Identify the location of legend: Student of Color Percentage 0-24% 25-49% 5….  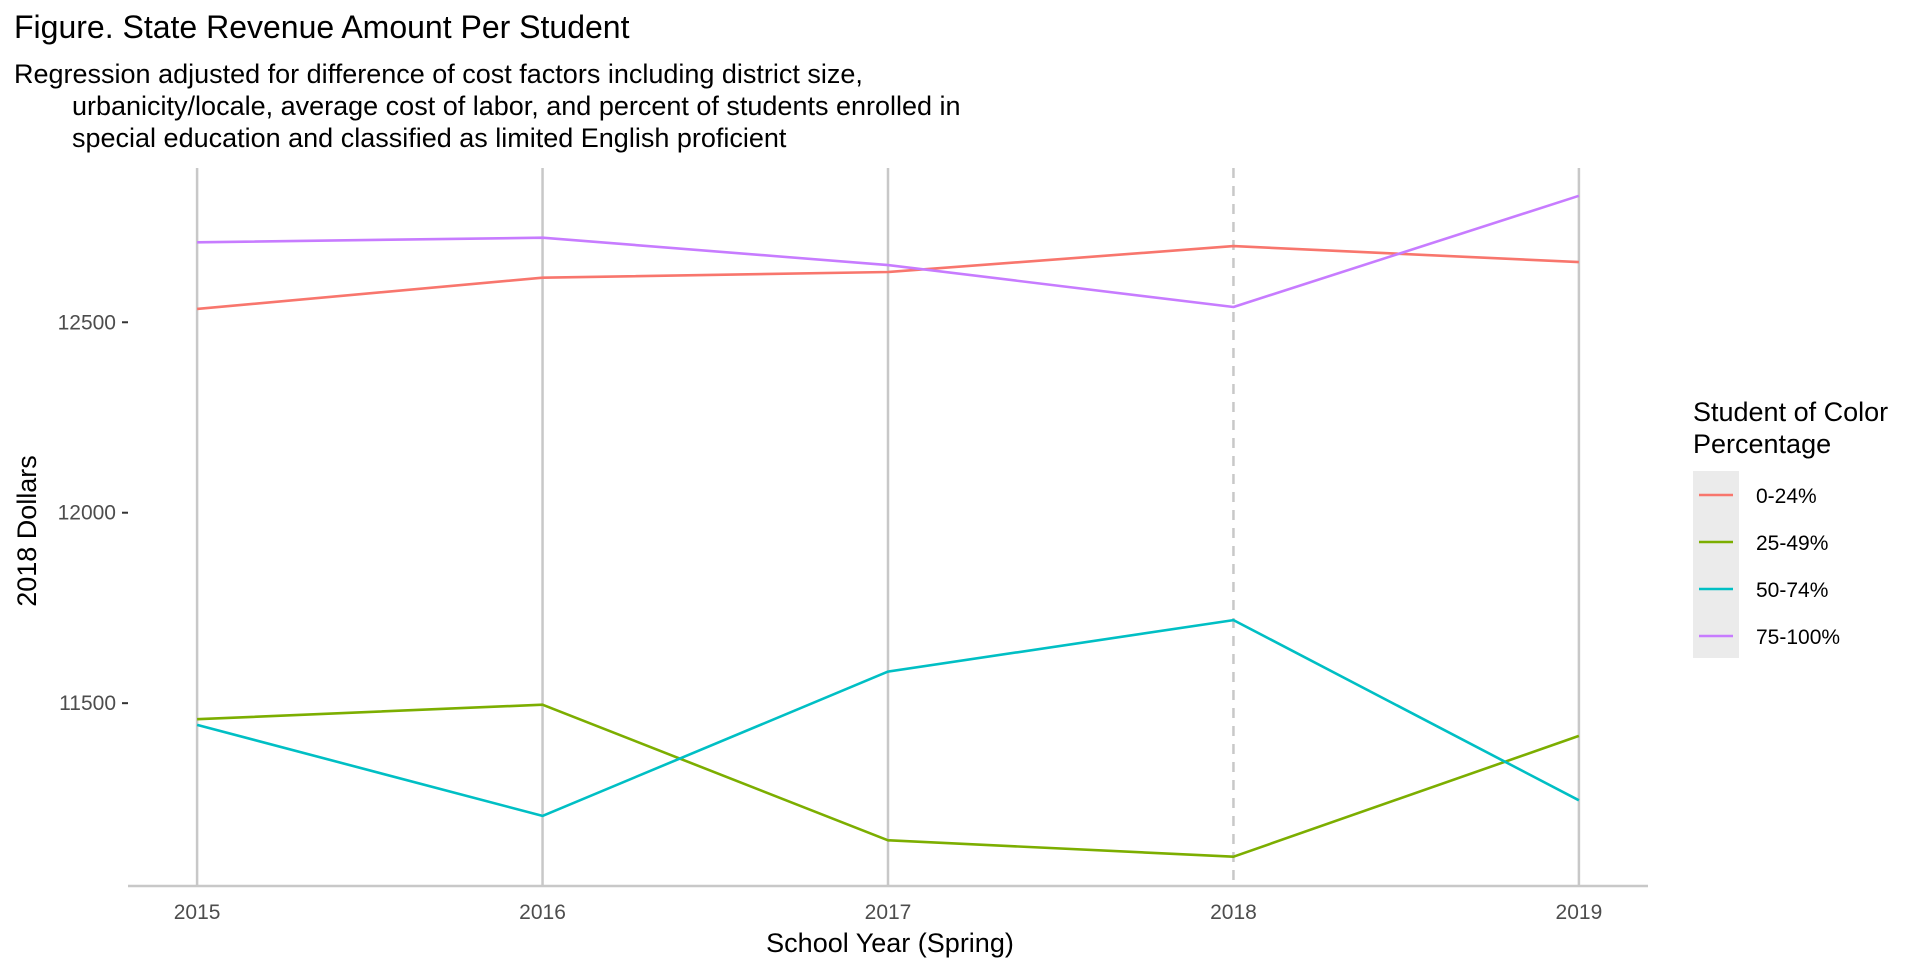
(1790, 527).